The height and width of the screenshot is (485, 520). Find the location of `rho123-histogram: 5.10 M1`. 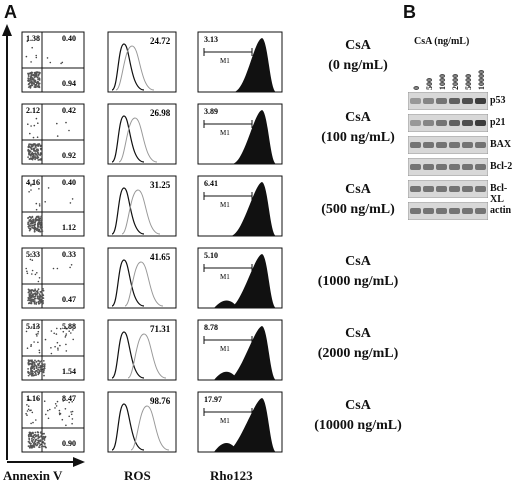

rho123-histogram: 5.10 M1 is located at coordinates (240, 278).